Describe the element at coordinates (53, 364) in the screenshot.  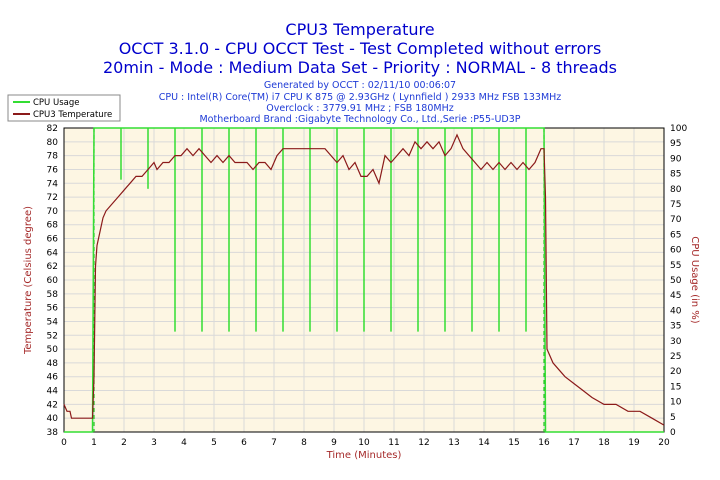
I see `y-left-tick-label: 48` at that location.